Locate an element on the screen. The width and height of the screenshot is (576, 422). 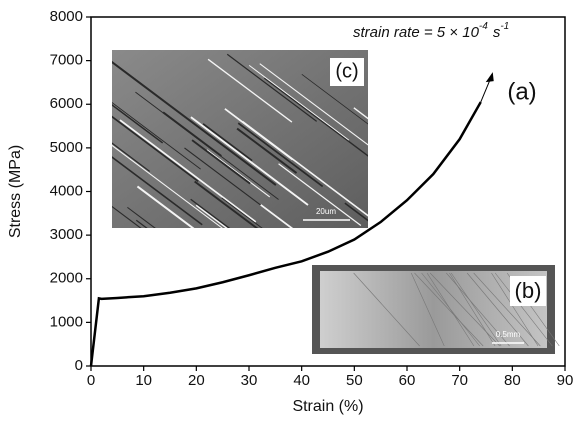
inset-sample is located at coordinates (433, 309).